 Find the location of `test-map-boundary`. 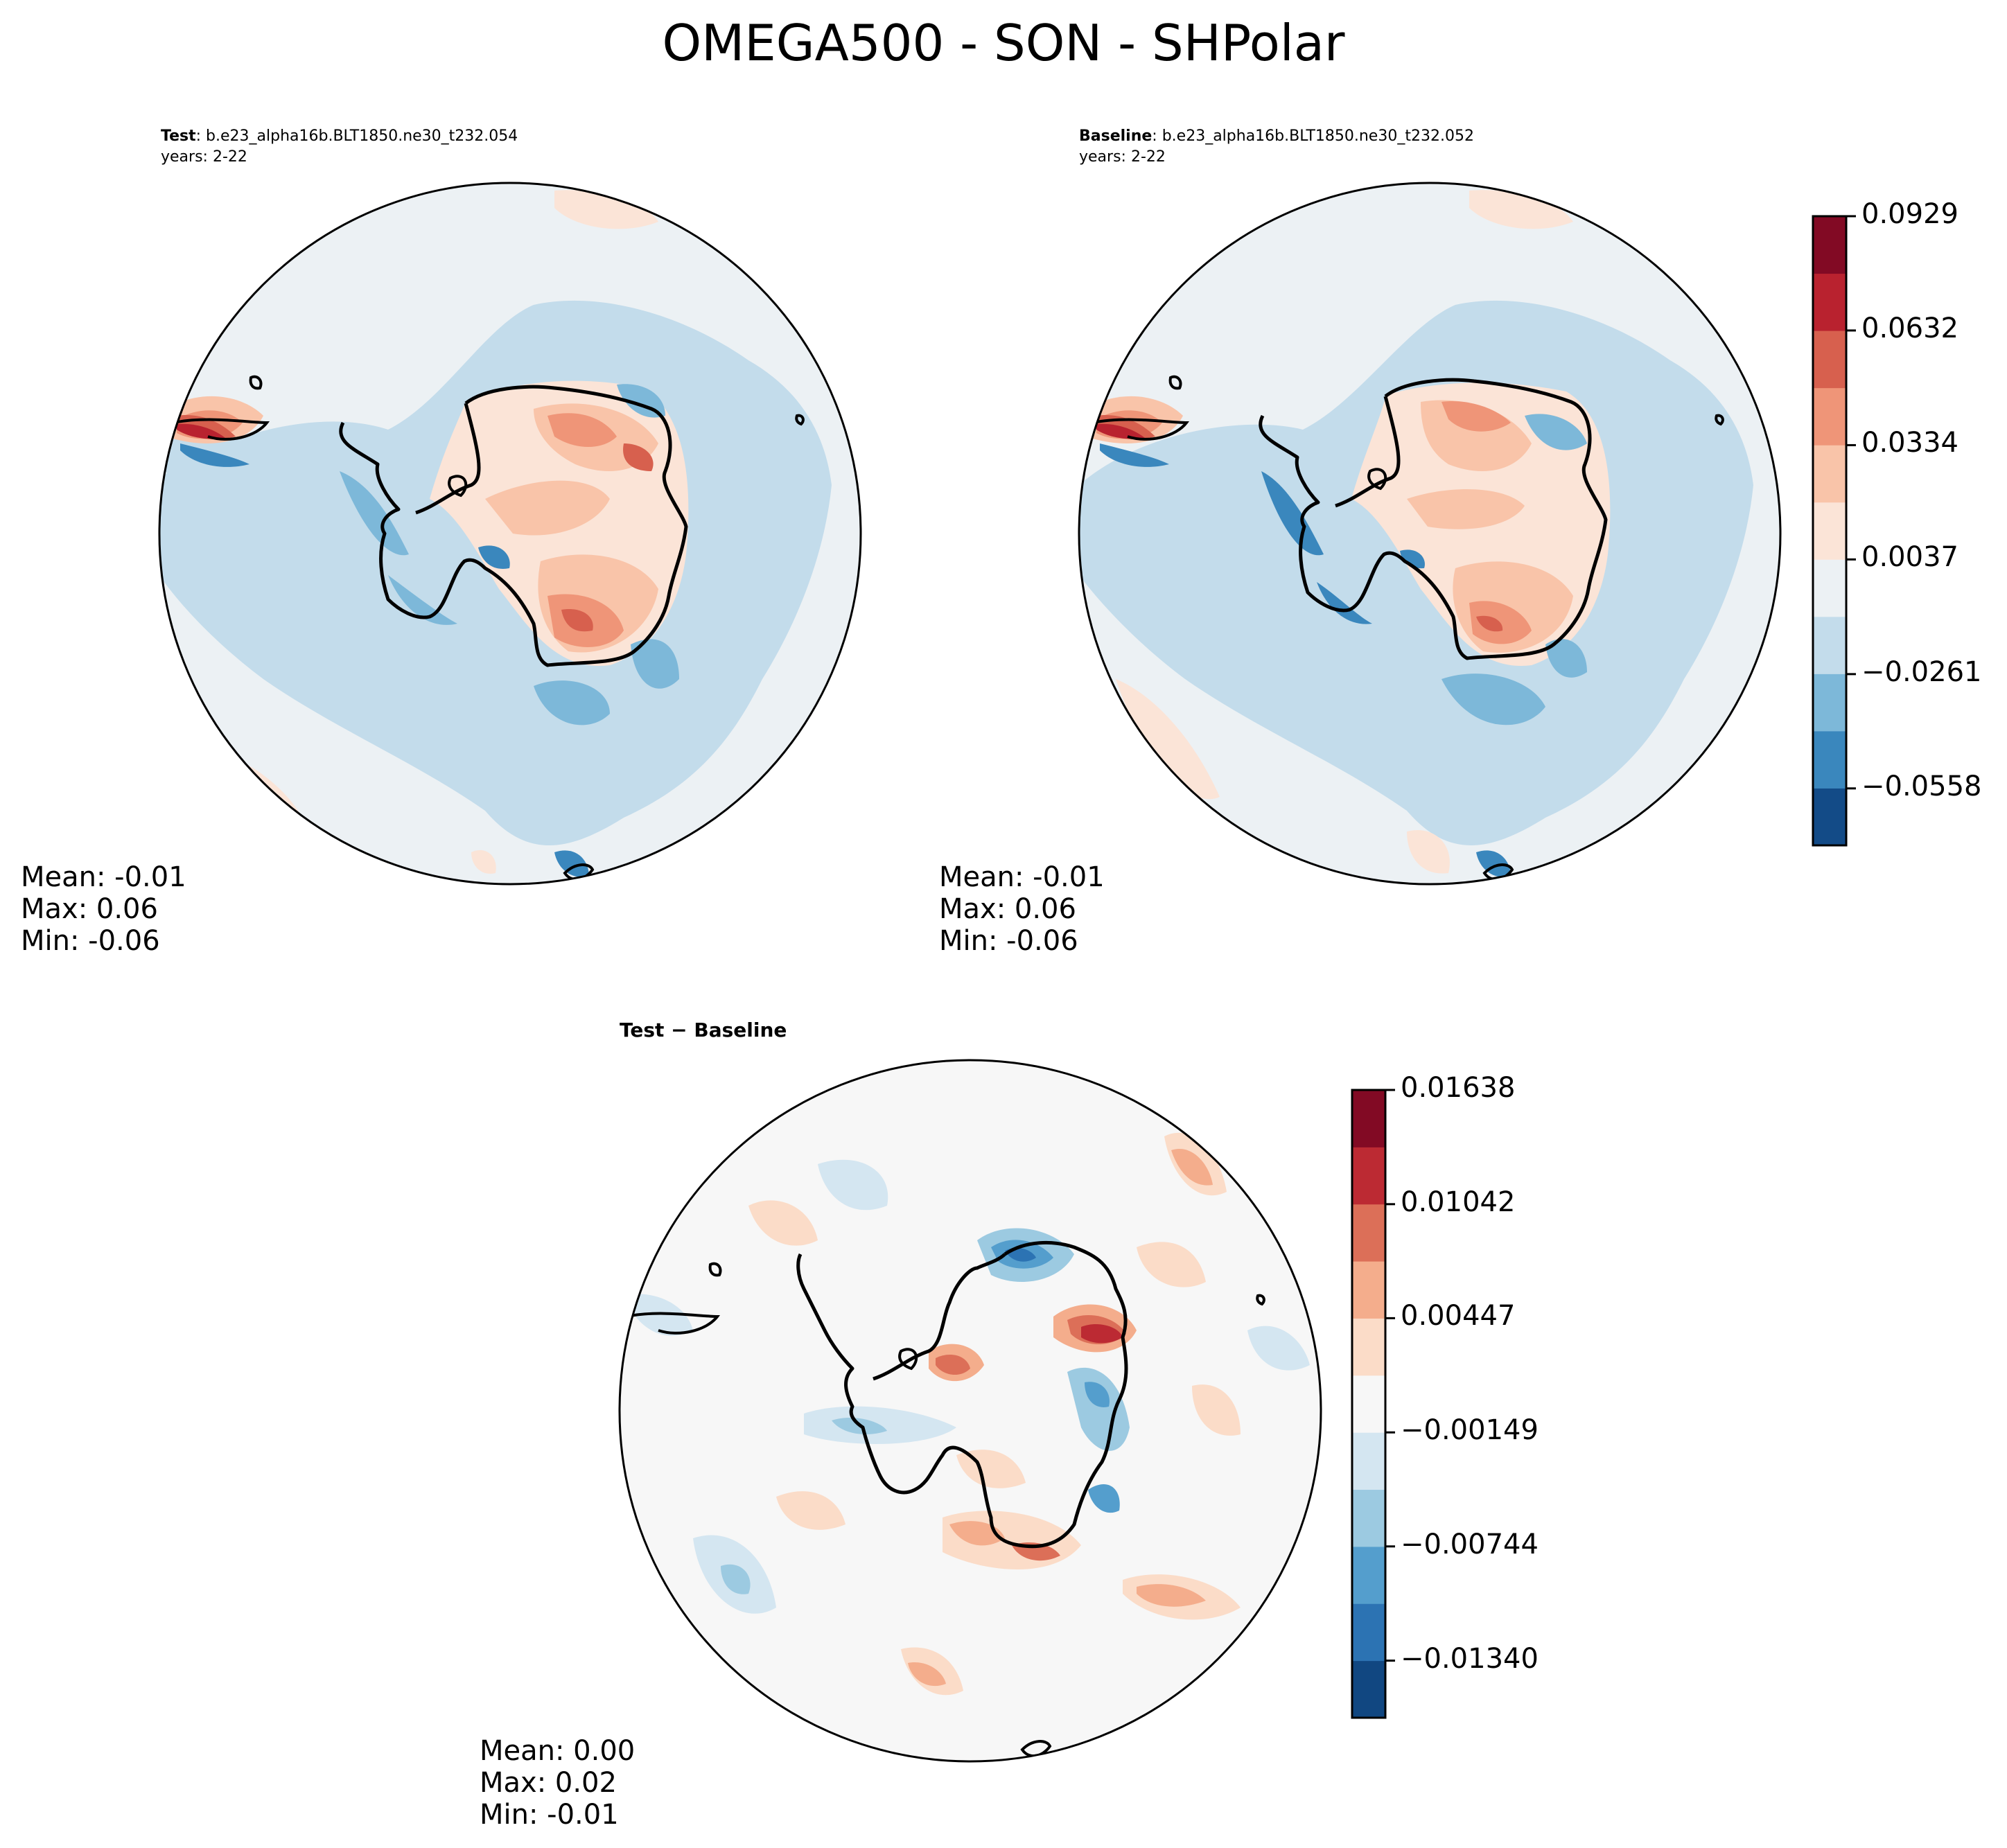

test-map-boundary is located at coordinates (510, 534).